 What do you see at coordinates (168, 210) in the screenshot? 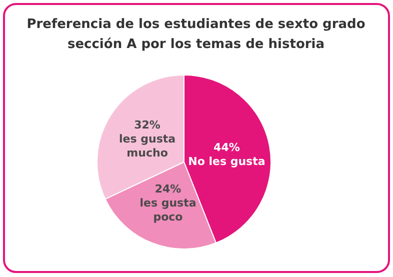
I see `slice-label: les gusta poco` at bounding box center [168, 210].